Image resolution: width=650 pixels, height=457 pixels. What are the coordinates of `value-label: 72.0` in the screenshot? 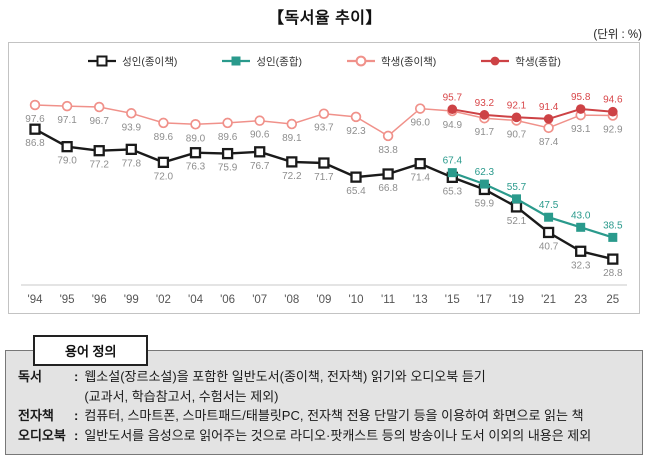 It's located at (164, 176).